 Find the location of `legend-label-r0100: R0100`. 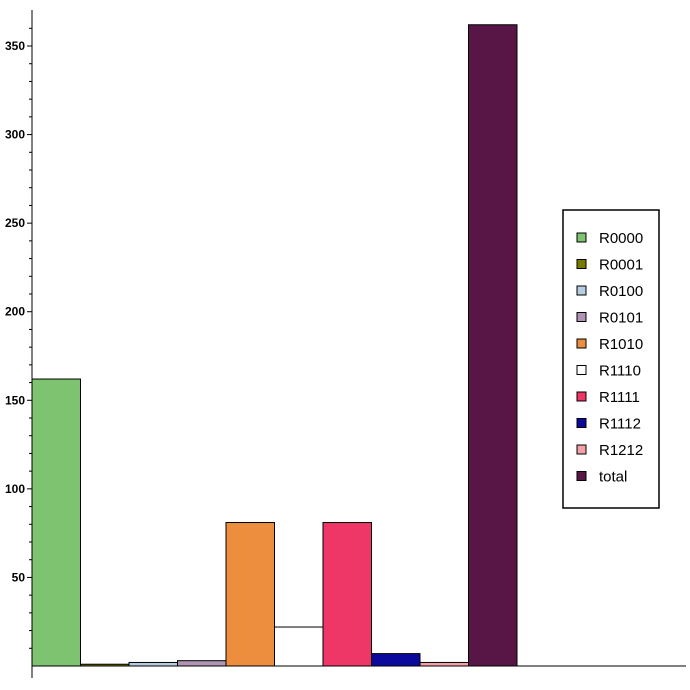

legend-label-r0100: R0100 is located at coordinates (621, 291).